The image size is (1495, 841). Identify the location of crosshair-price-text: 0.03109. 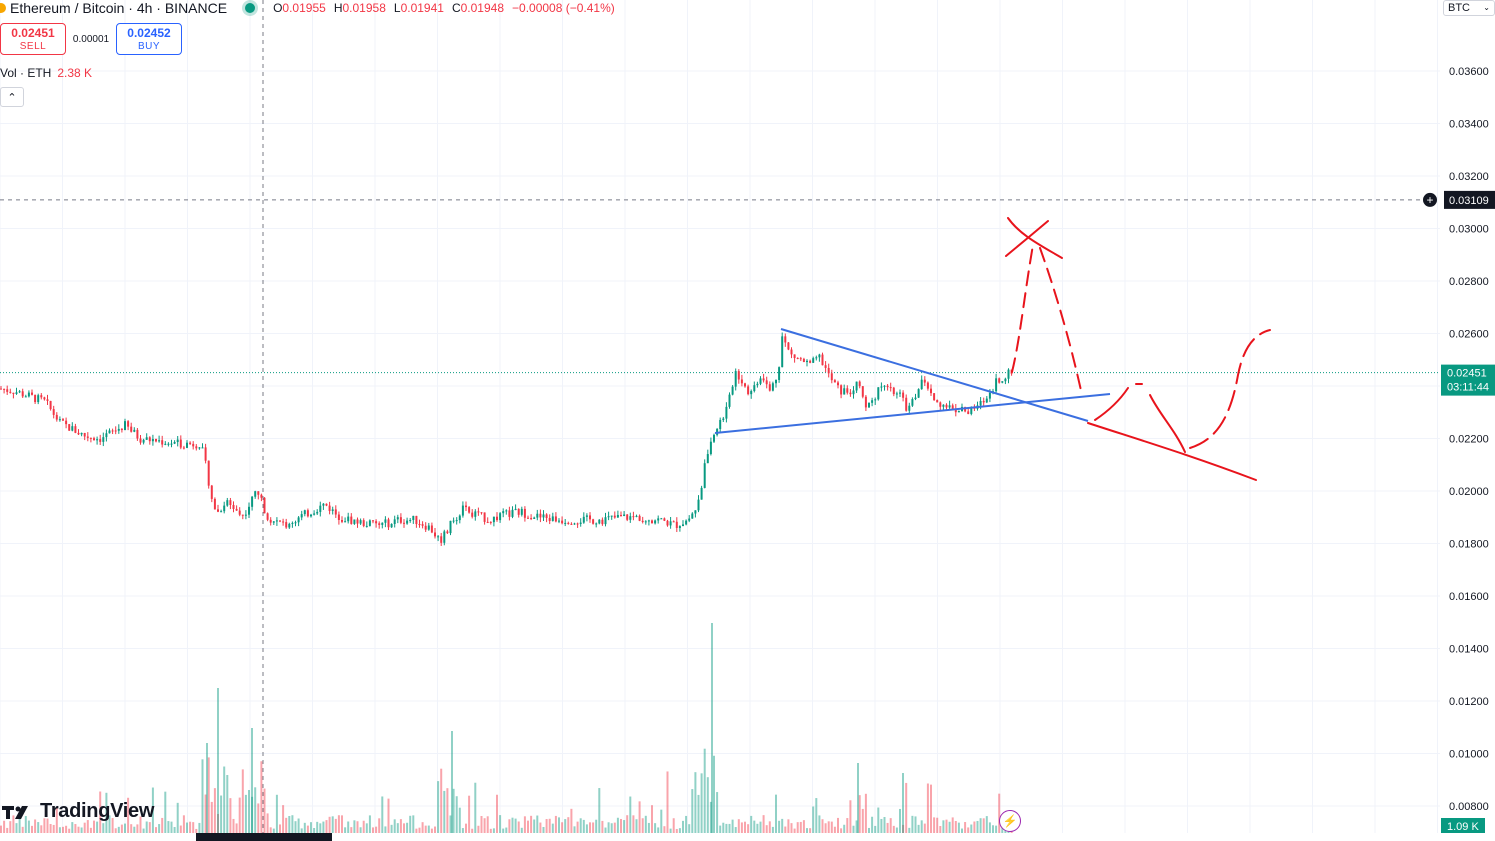
(1469, 201).